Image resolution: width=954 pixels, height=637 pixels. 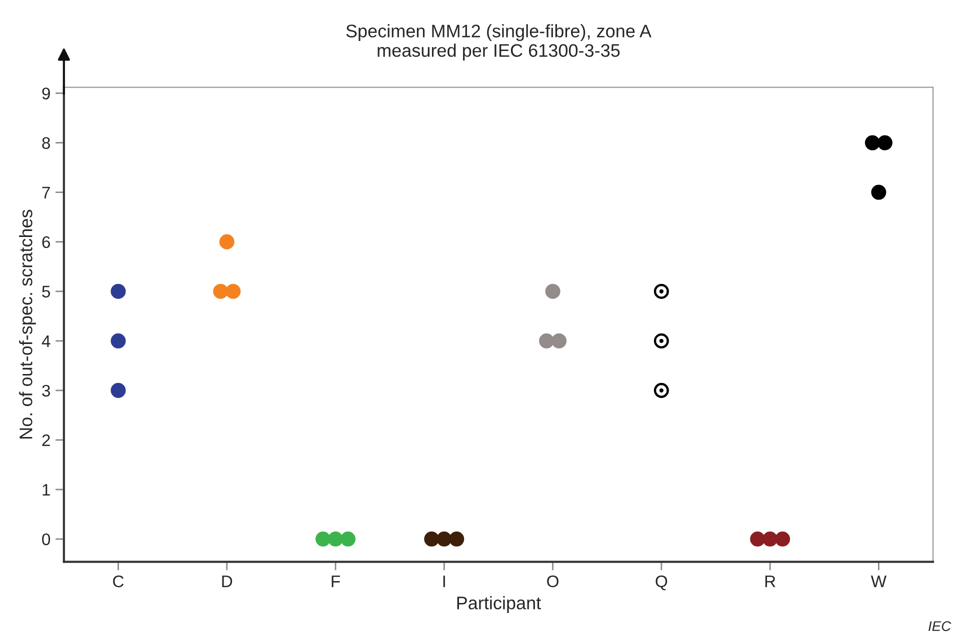 What do you see at coordinates (46, 192) in the screenshot?
I see `y-tick-label: 7` at bounding box center [46, 192].